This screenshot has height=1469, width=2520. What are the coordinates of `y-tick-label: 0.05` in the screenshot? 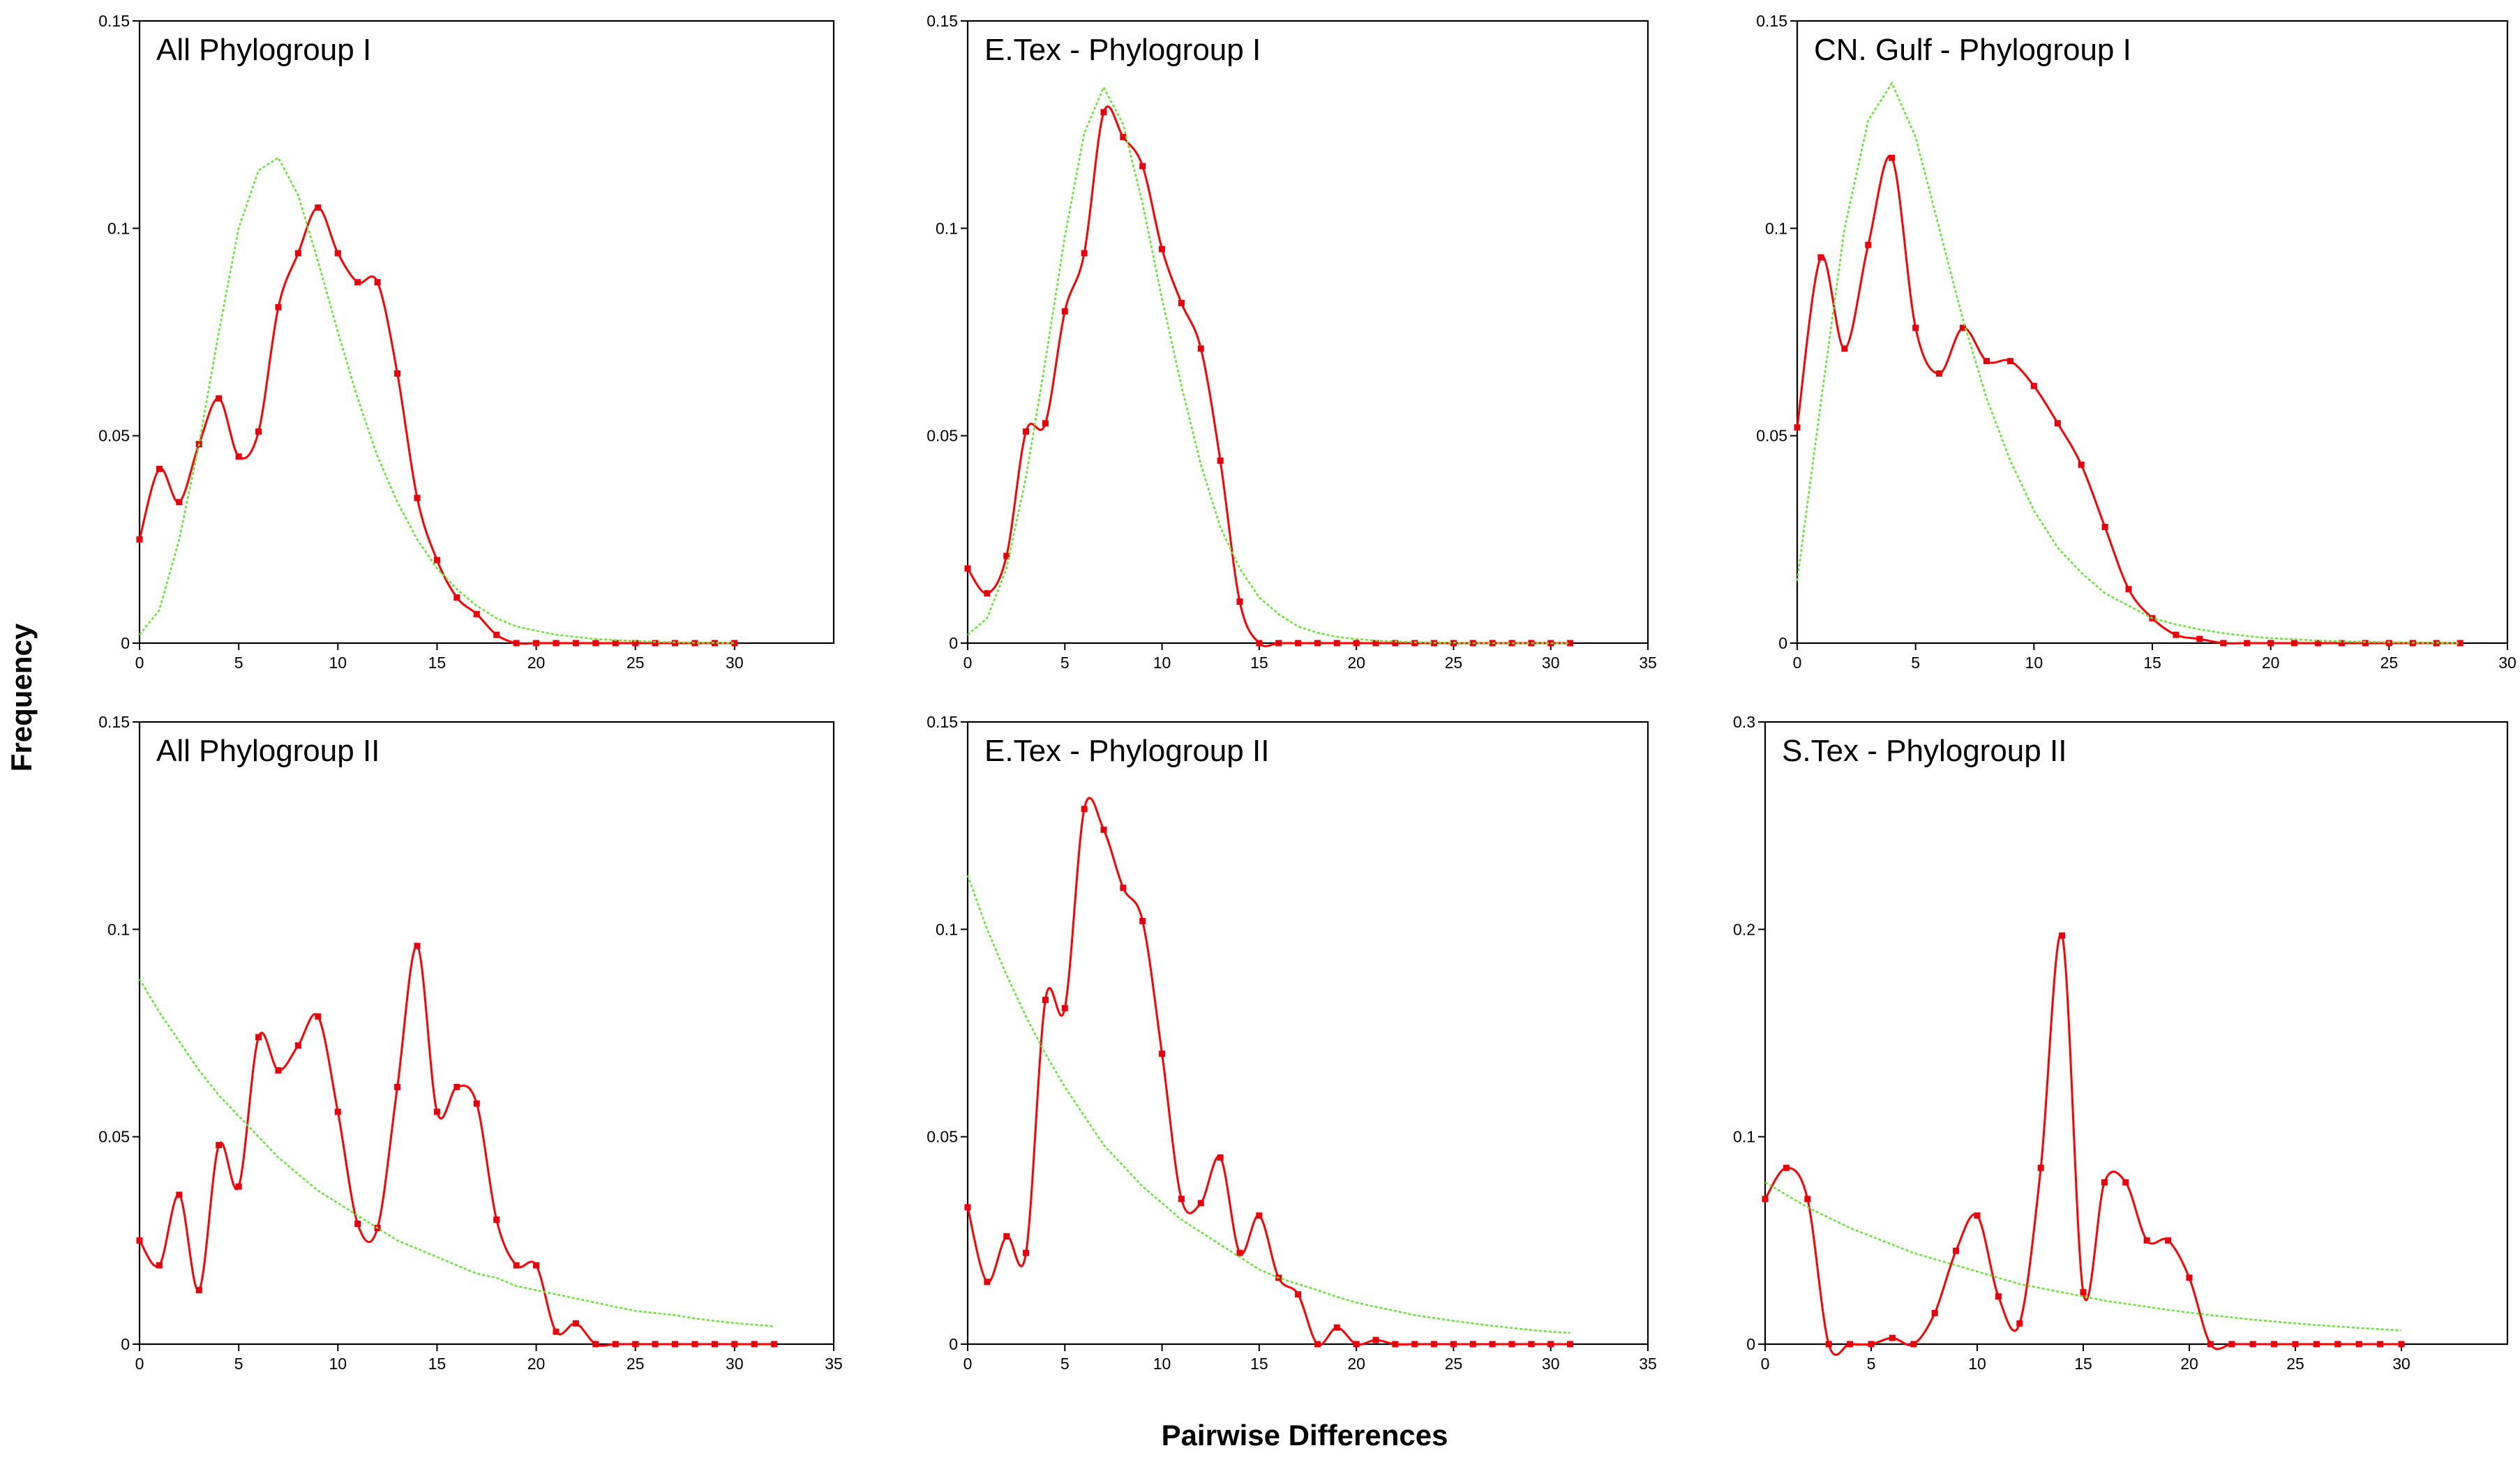 It's located at (943, 436).